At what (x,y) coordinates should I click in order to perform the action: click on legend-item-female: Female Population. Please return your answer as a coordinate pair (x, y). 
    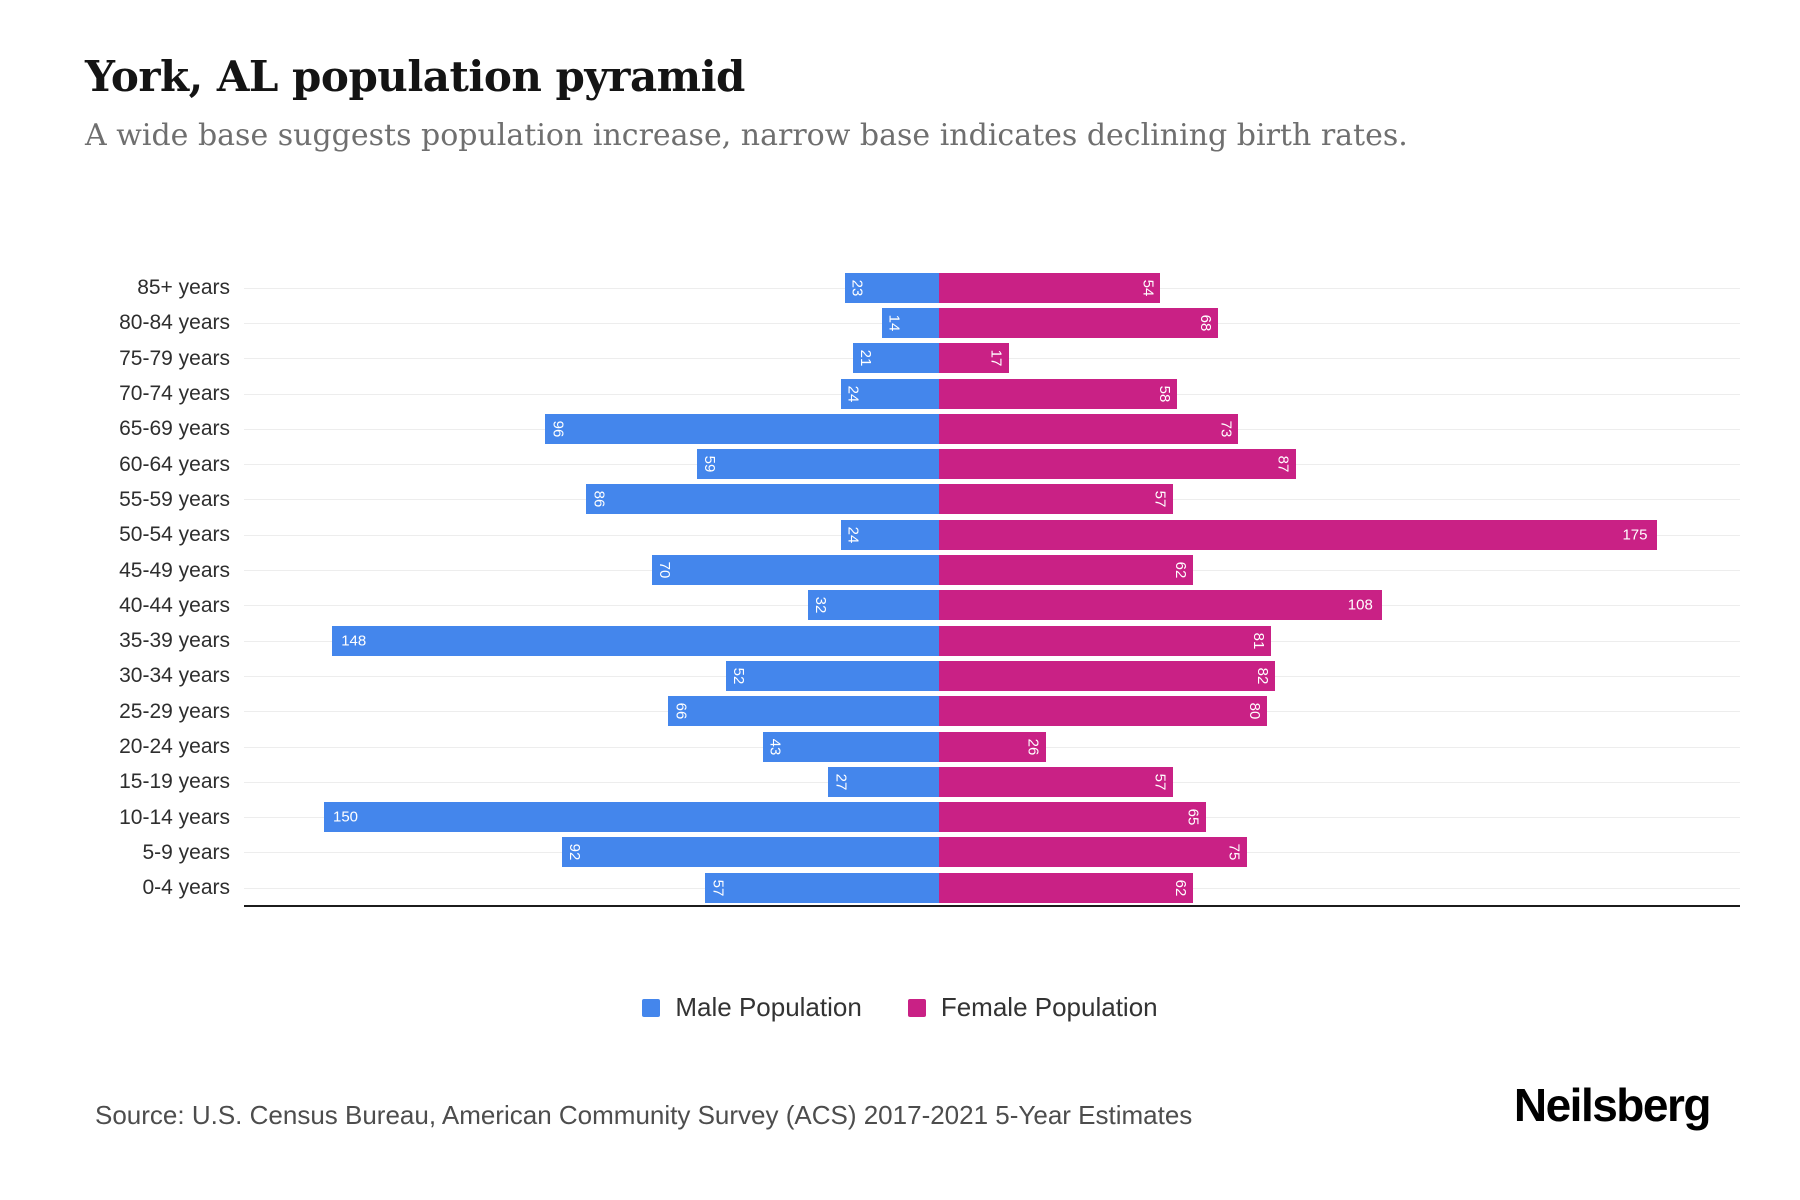
    Looking at the image, I should click on (1032, 1007).